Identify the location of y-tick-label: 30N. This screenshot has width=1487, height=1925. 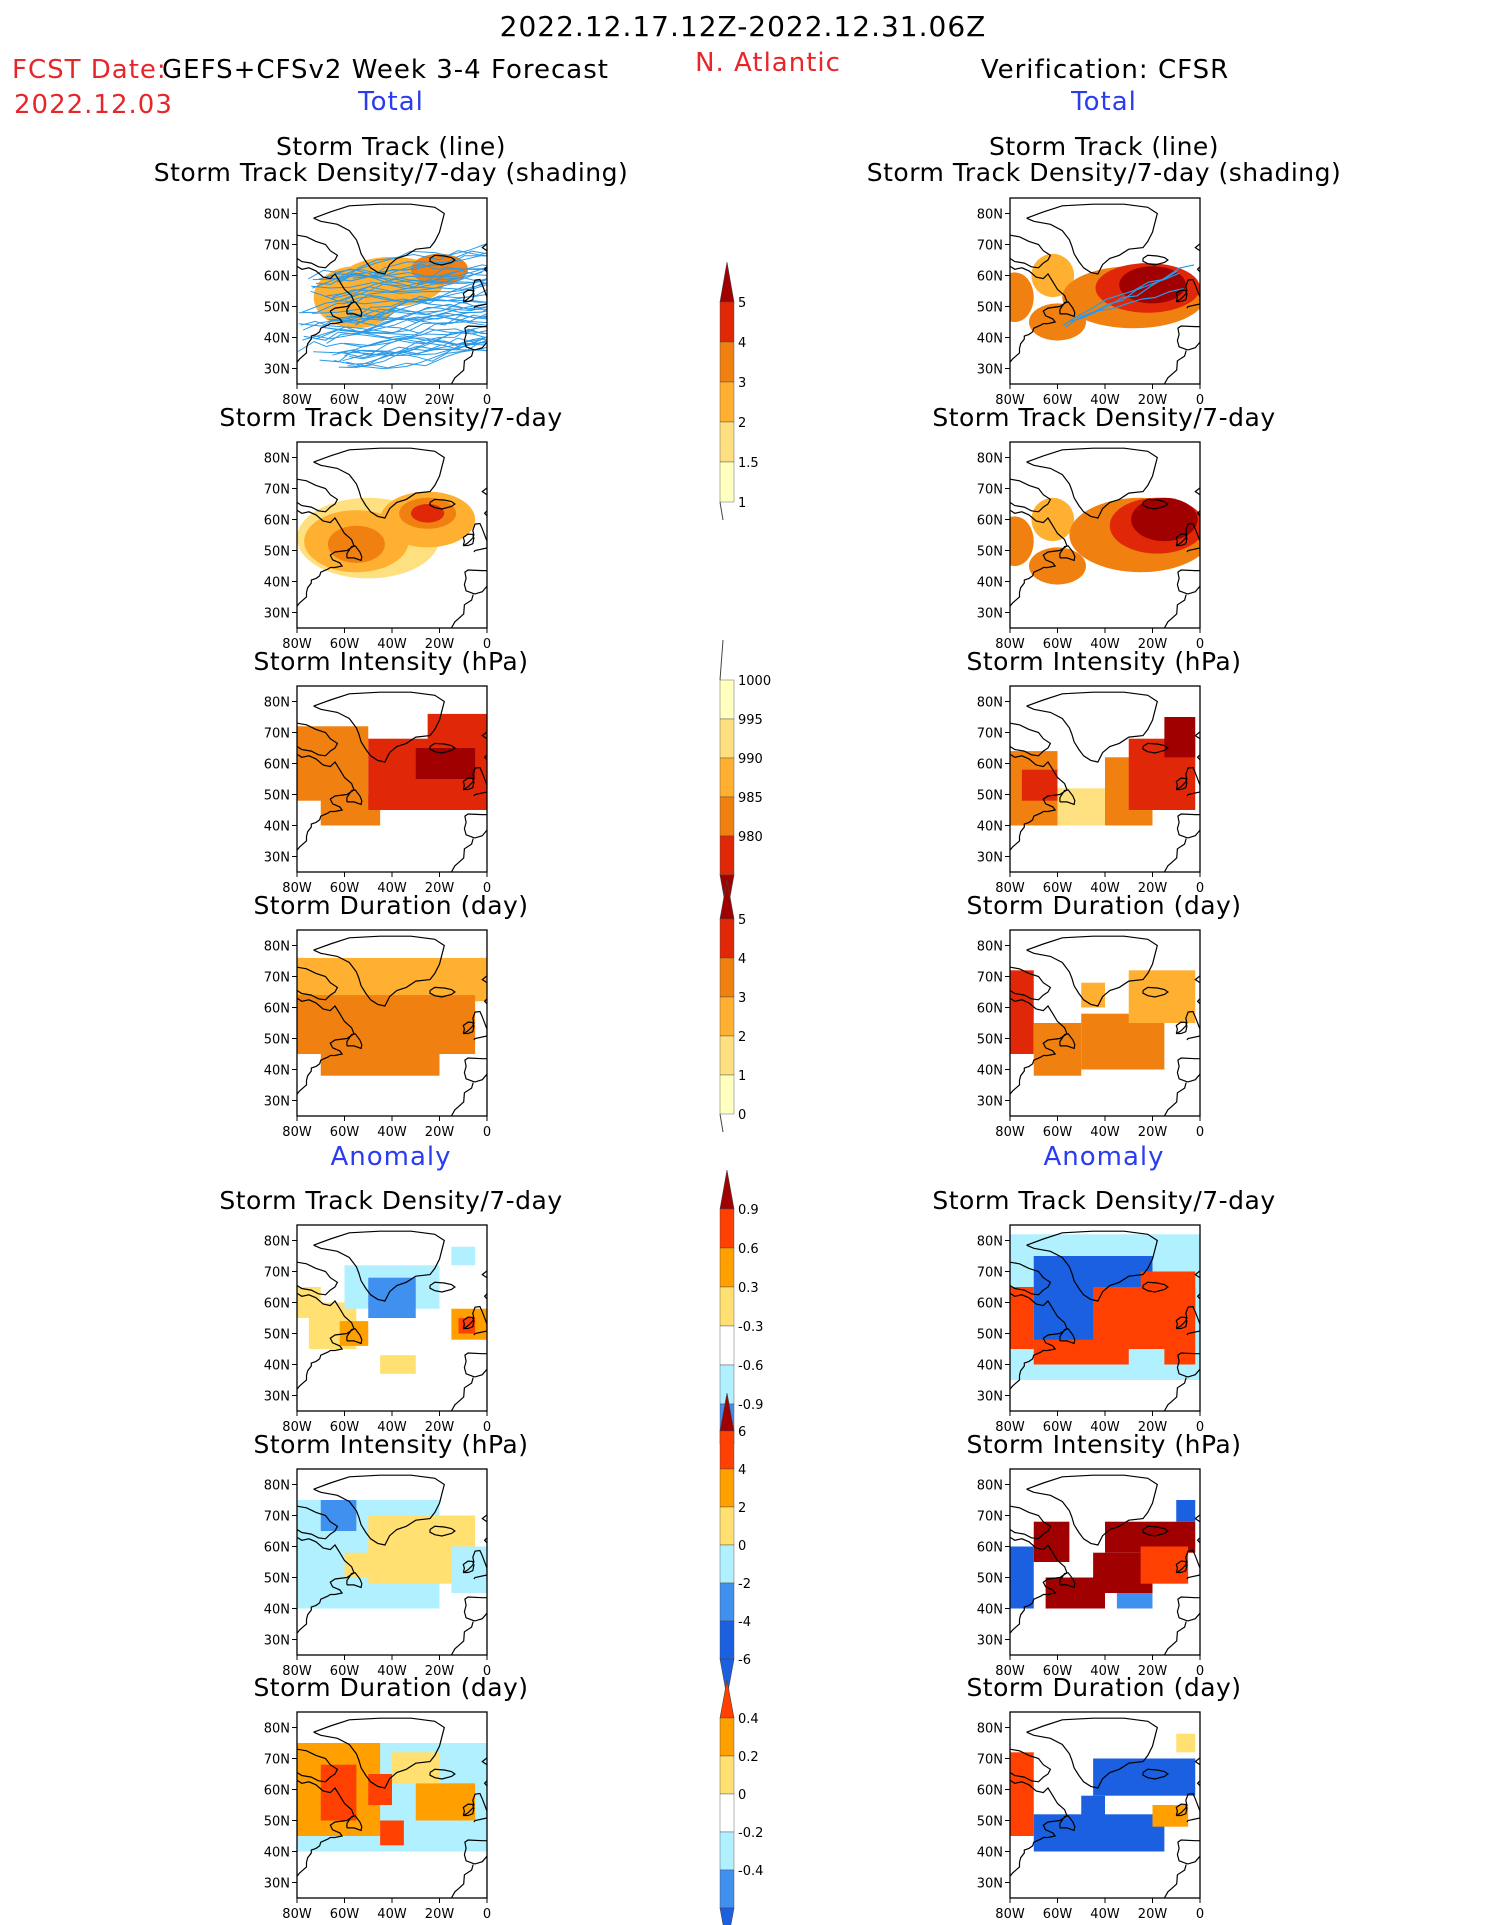
(277, 614).